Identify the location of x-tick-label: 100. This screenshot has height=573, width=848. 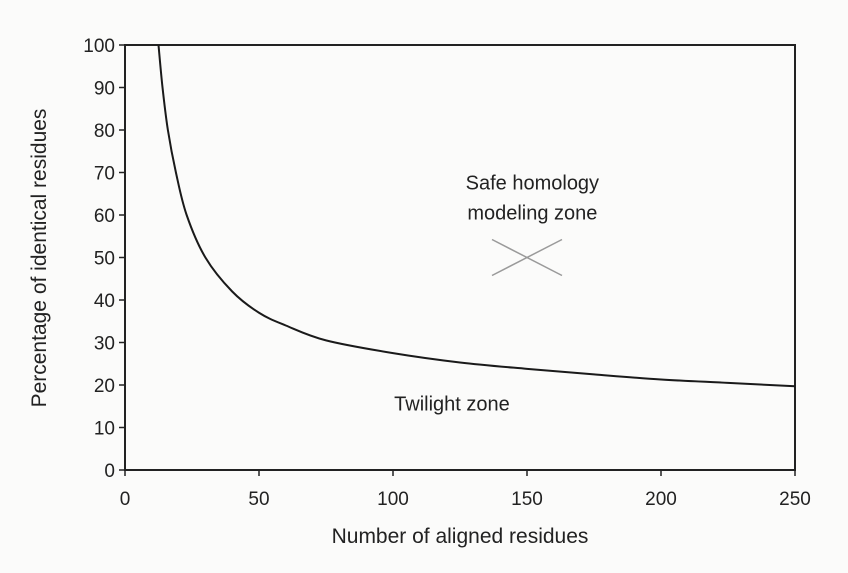
(393, 499).